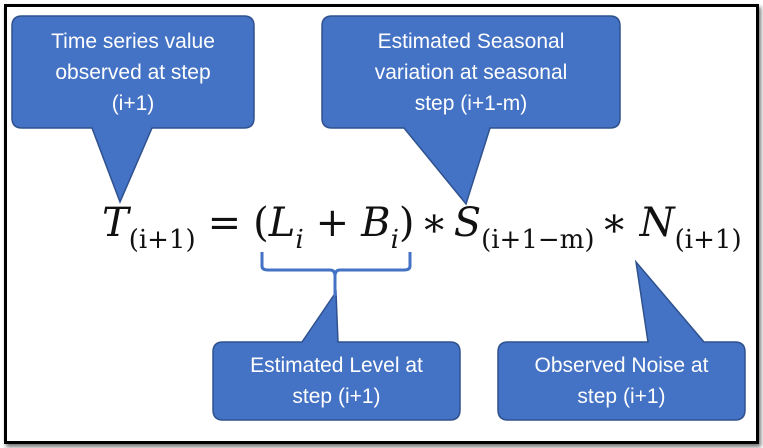  I want to click on callout-level-shape, so click(336, 355).